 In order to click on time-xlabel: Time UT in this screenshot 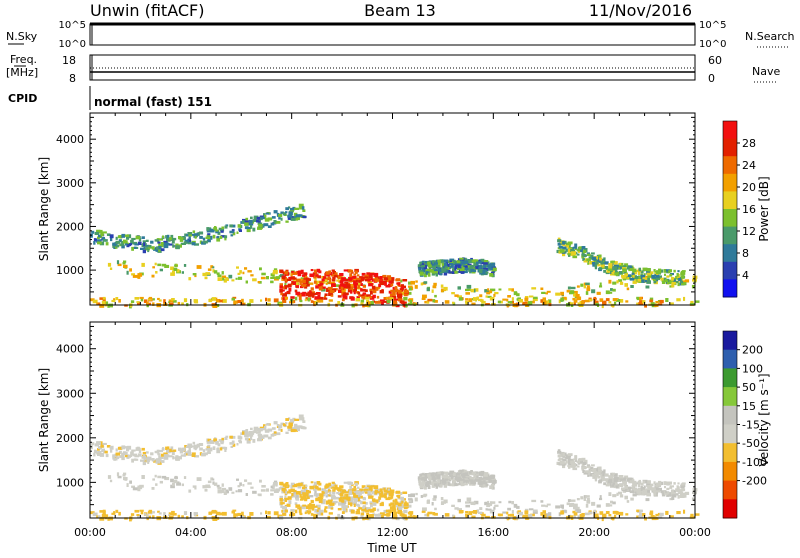, I will do `click(391, 547)`.